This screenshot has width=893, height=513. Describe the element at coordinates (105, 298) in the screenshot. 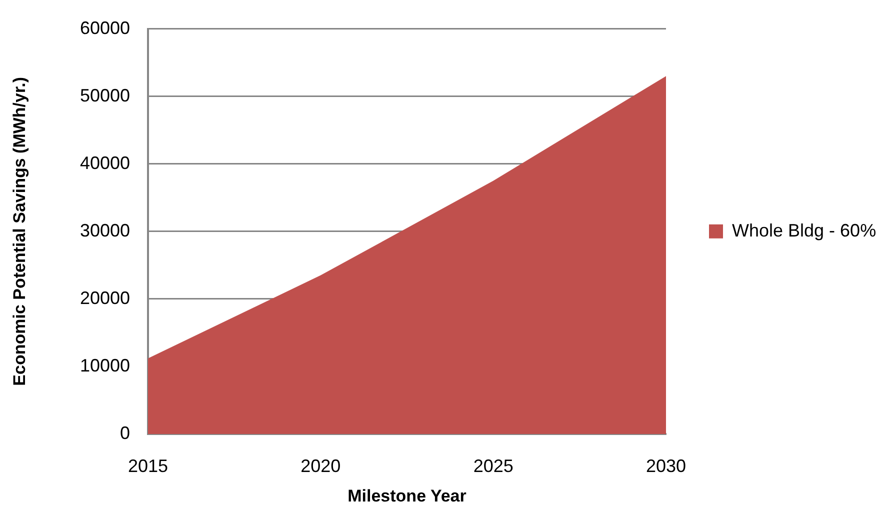

I see `y-tick-label: 20000` at that location.